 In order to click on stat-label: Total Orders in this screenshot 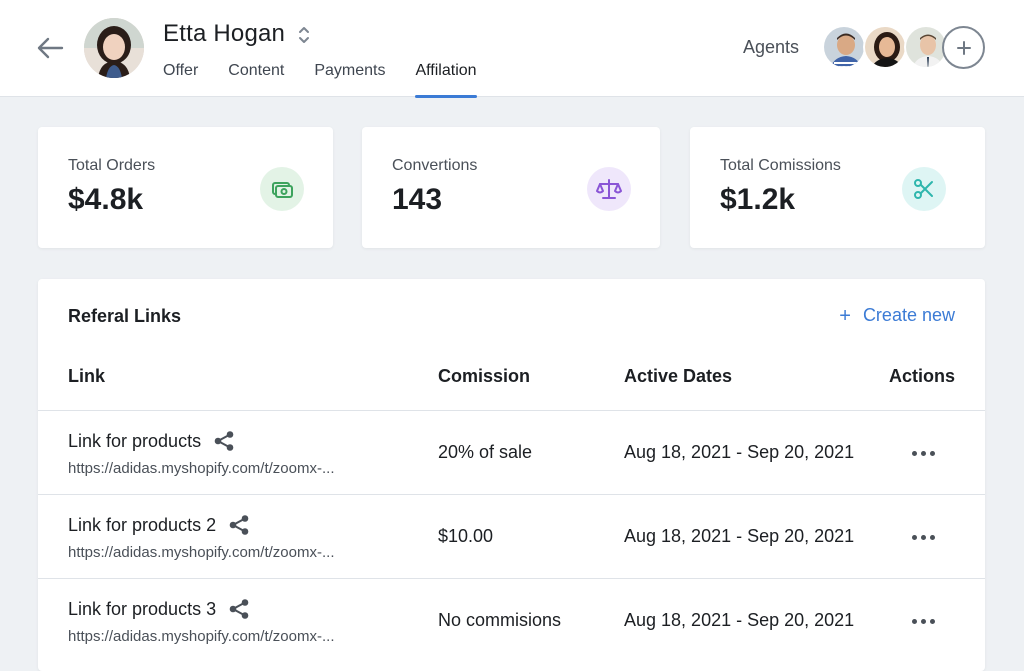, I will do `click(112, 165)`.